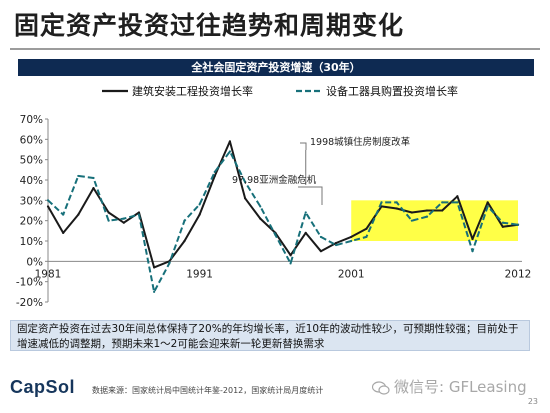 This screenshot has height=413, width=550. I want to click on y-tick-label: 70%, so click(31, 120).